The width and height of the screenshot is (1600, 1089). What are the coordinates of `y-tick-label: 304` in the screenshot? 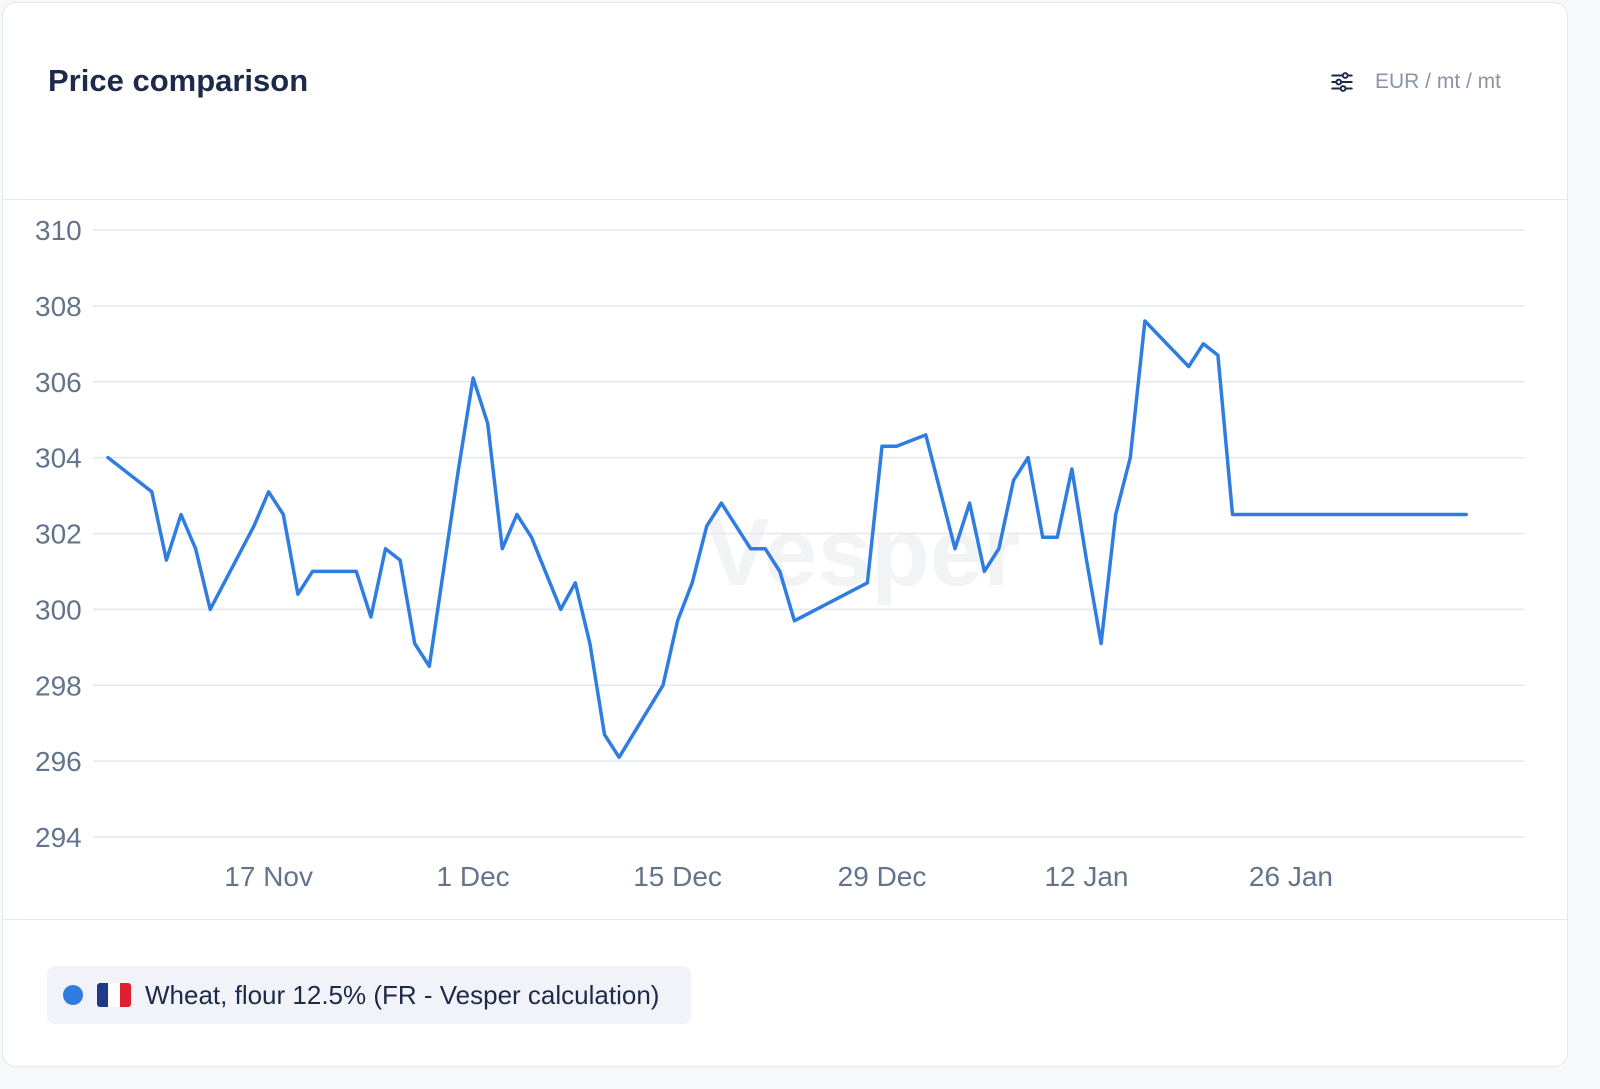 It's located at (58, 458).